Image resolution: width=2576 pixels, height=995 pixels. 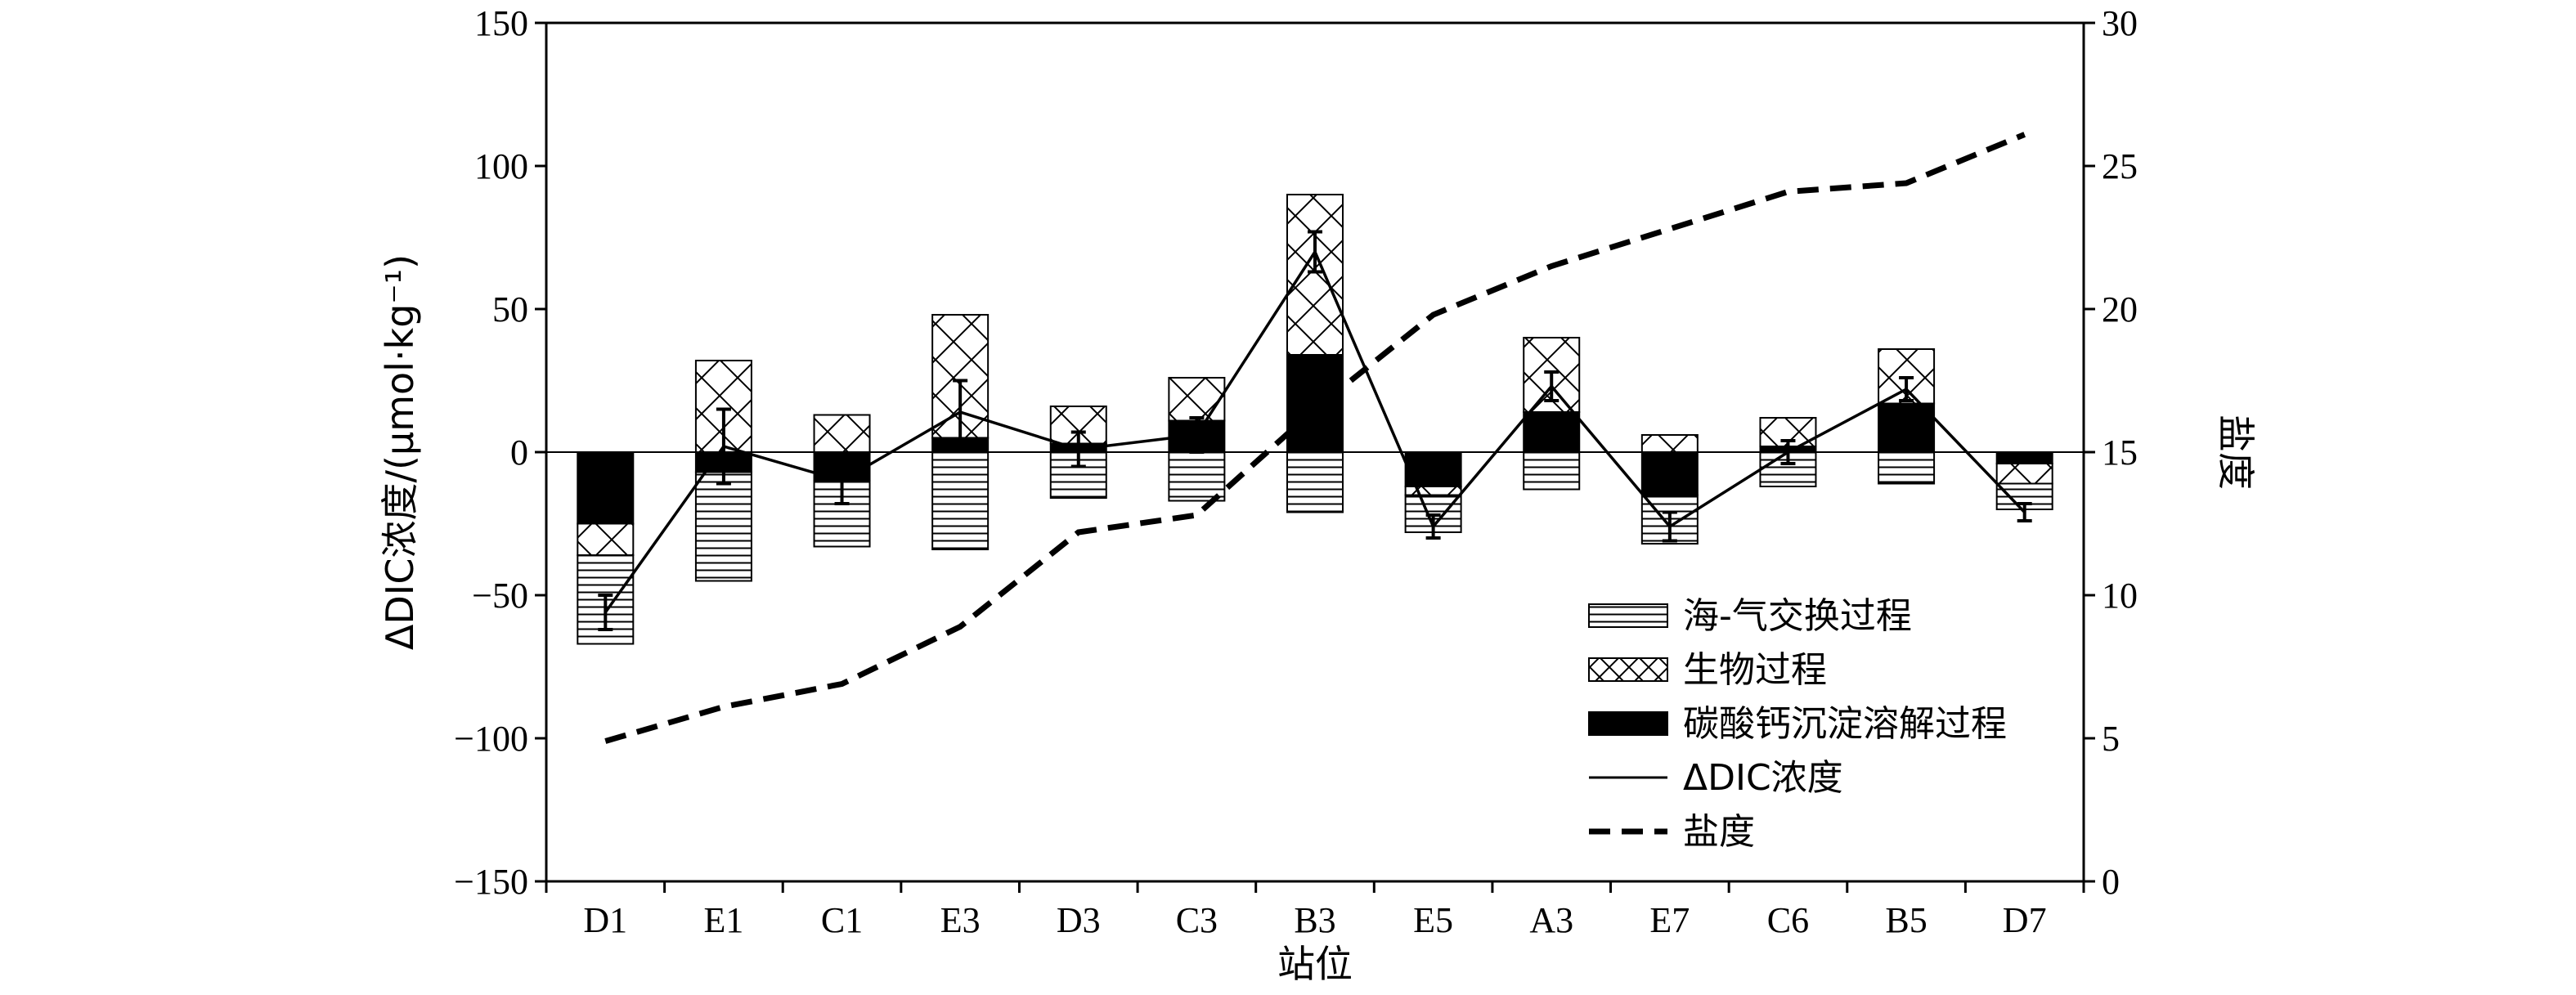 I want to click on legend-label-salinity: 盐度, so click(x=1719, y=832).